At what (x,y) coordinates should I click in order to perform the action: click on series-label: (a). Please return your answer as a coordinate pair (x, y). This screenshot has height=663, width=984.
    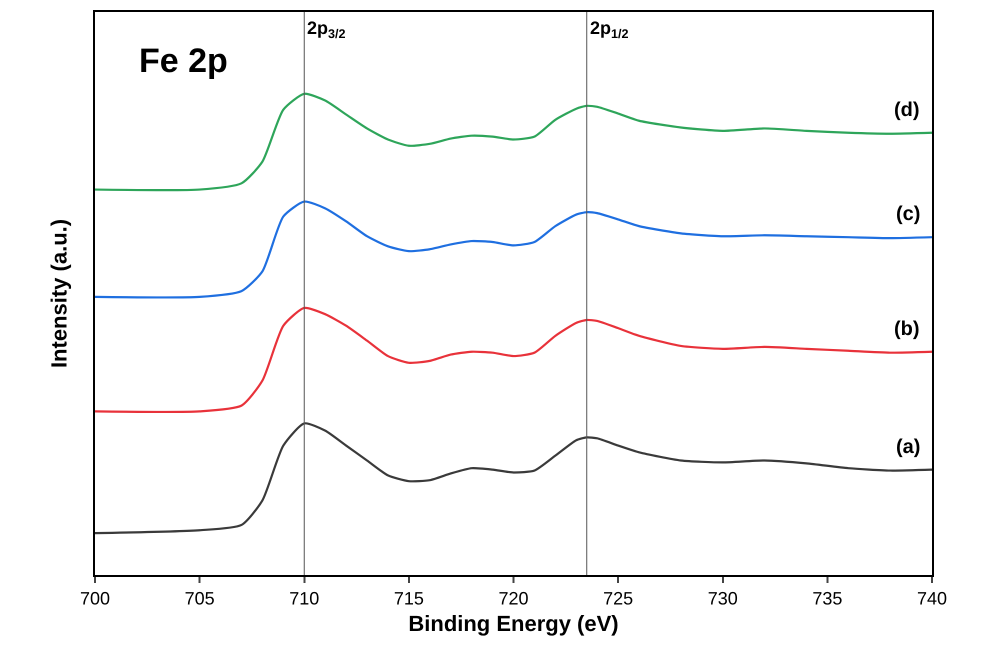
    Looking at the image, I should click on (908, 447).